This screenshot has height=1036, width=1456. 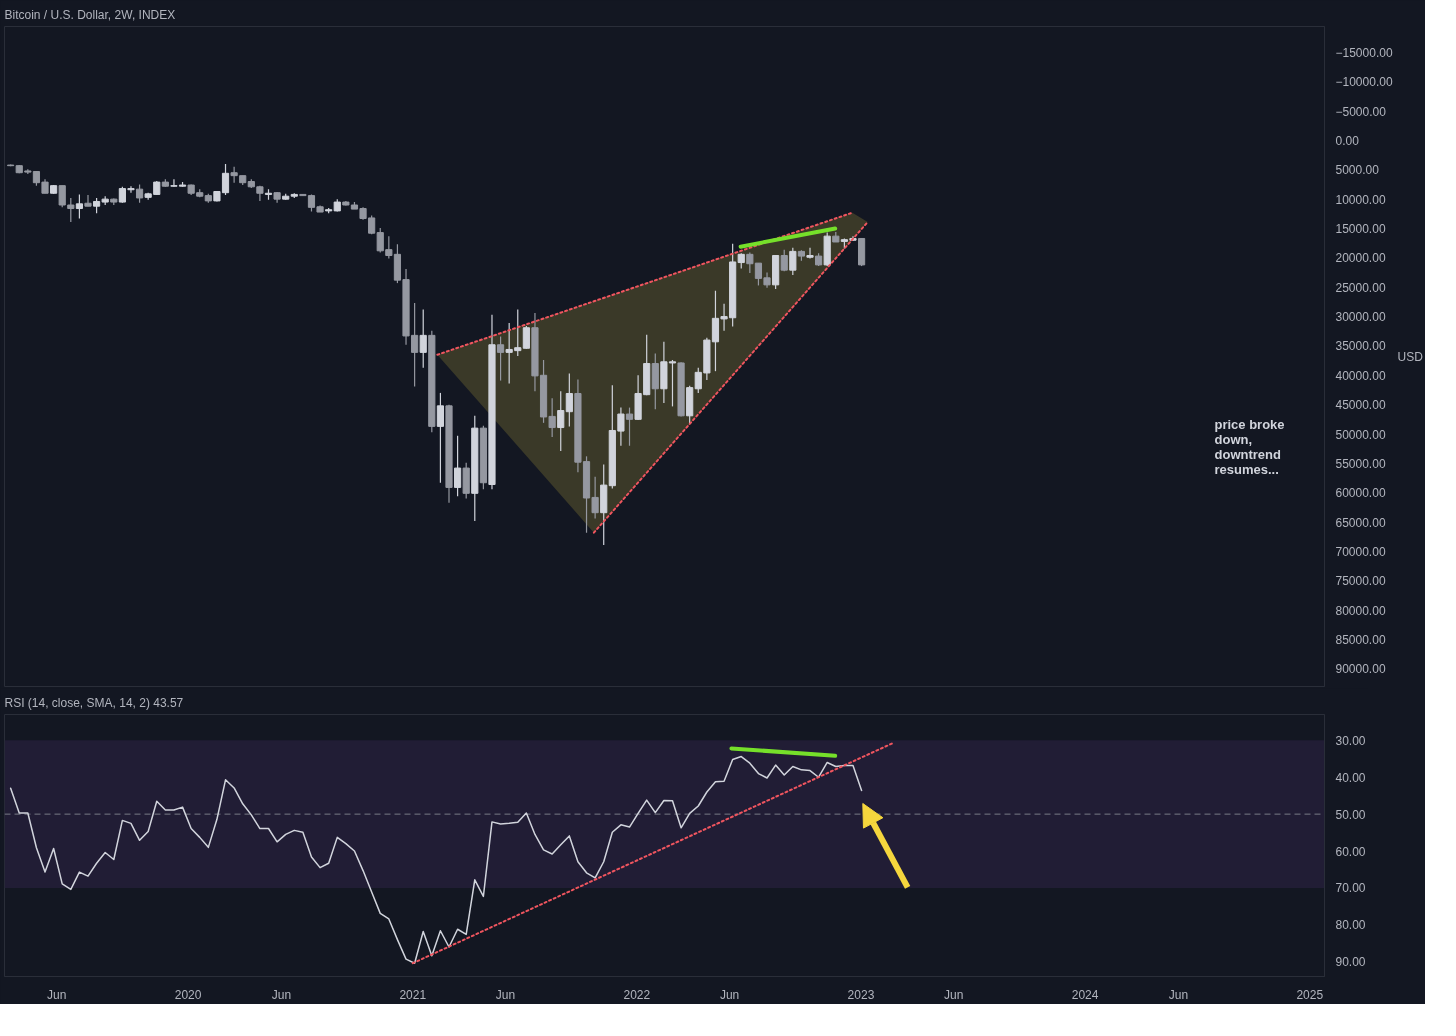 What do you see at coordinates (861, 994) in the screenshot?
I see `x-tick-label: 2023` at bounding box center [861, 994].